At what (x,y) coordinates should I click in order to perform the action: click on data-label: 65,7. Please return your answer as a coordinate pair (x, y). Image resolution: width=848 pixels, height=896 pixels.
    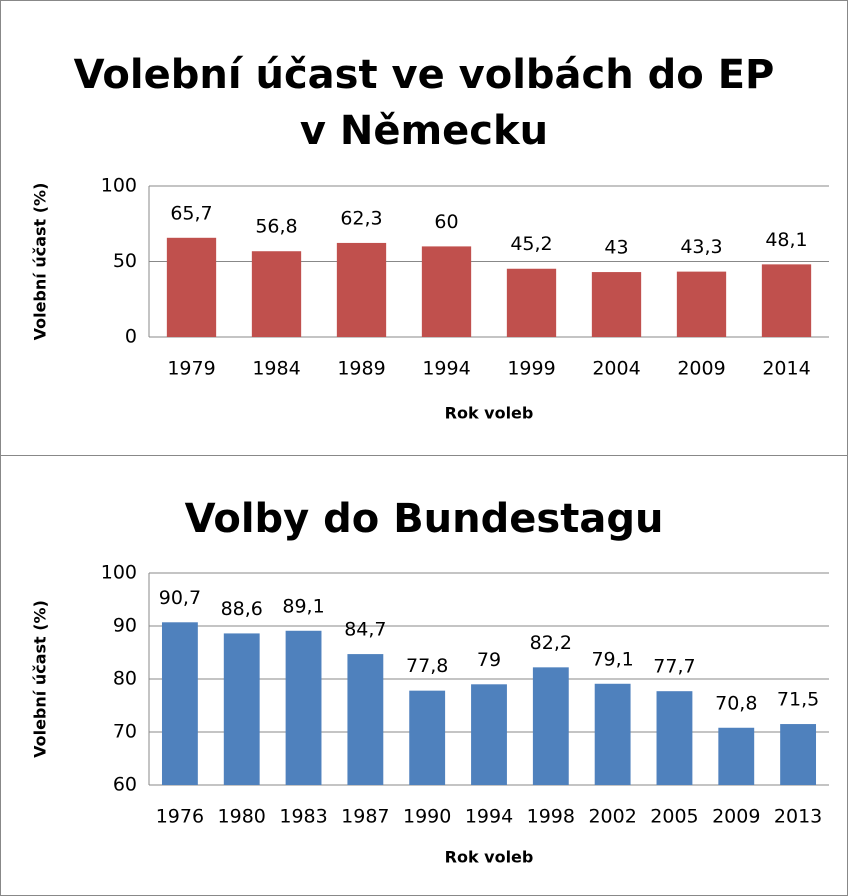
    Looking at the image, I should click on (191, 213).